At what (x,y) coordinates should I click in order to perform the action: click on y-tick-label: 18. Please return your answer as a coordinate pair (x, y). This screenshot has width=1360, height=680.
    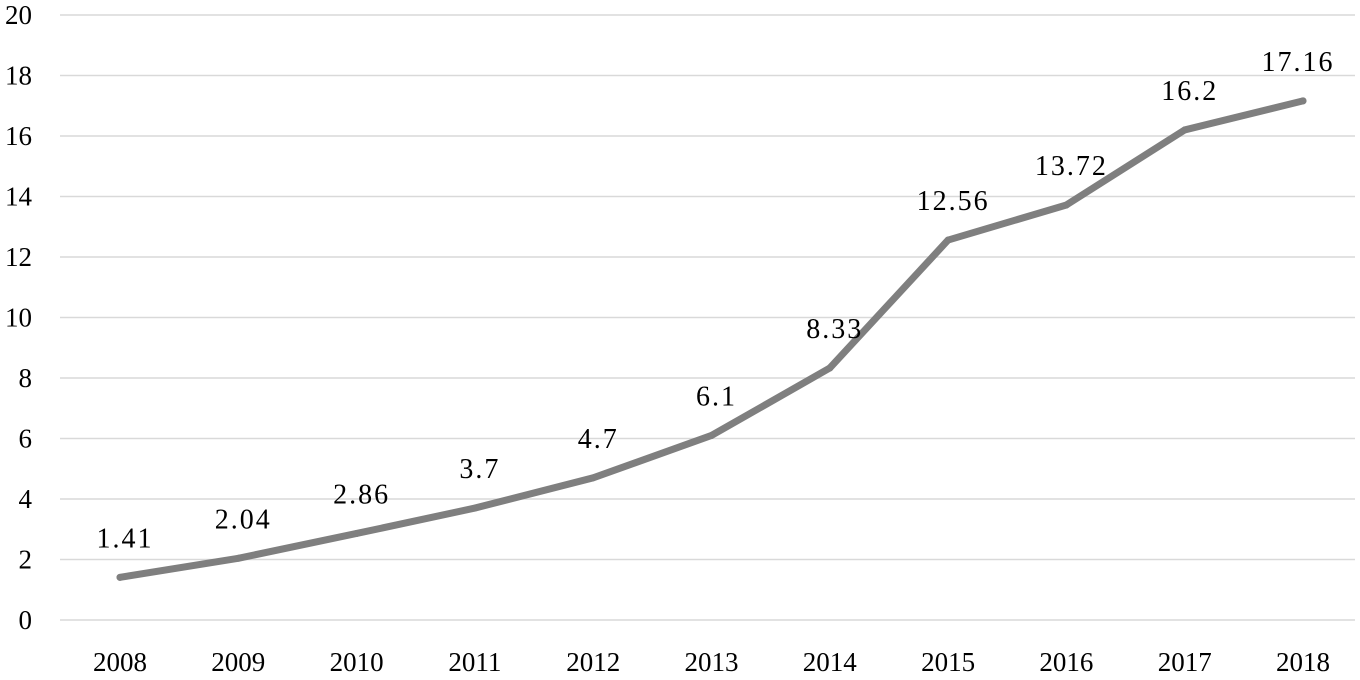
    Looking at the image, I should click on (18, 76).